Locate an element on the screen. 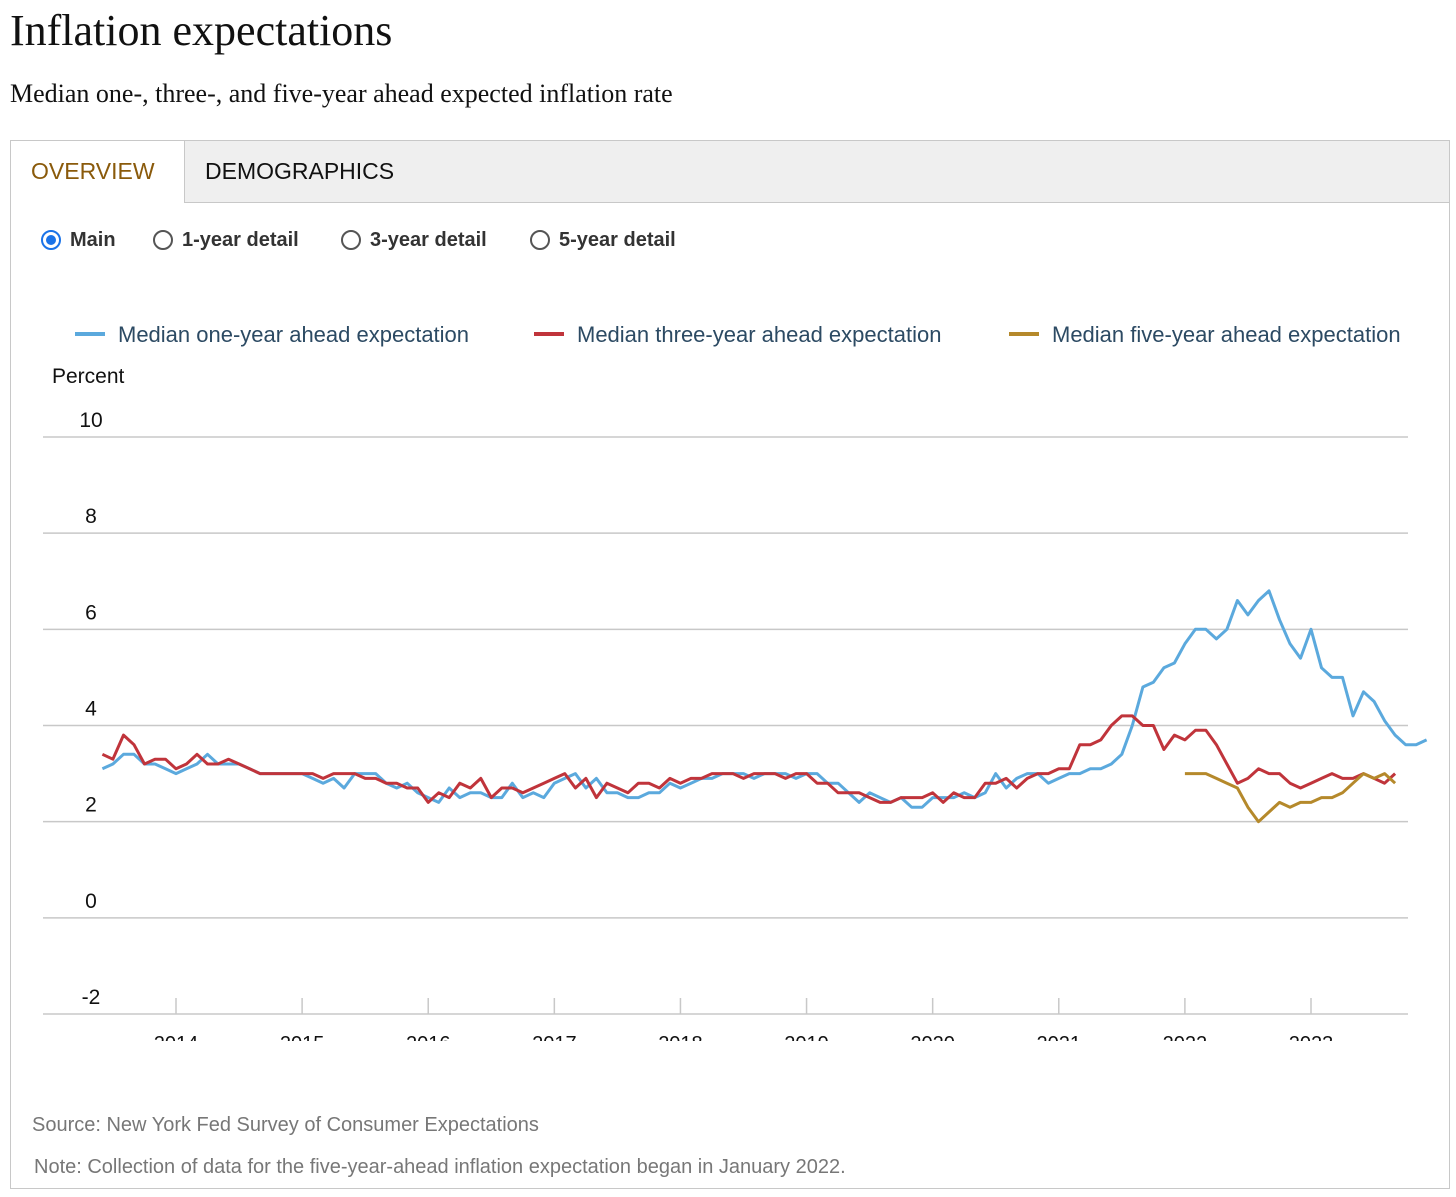 This screenshot has width=1456, height=1197. x-tick-label: 2018 is located at coordinates (680, 1037).